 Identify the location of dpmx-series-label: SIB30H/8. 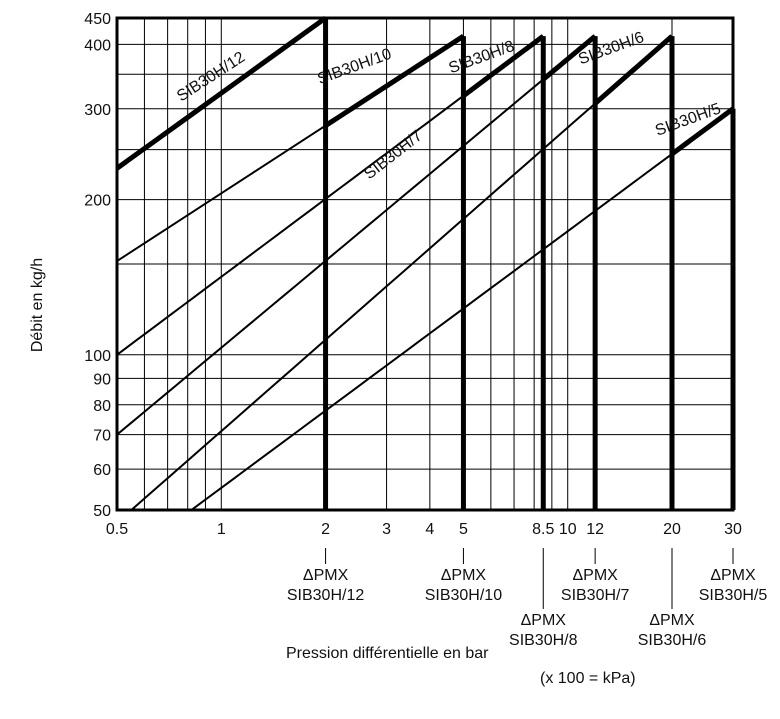
(543, 640).